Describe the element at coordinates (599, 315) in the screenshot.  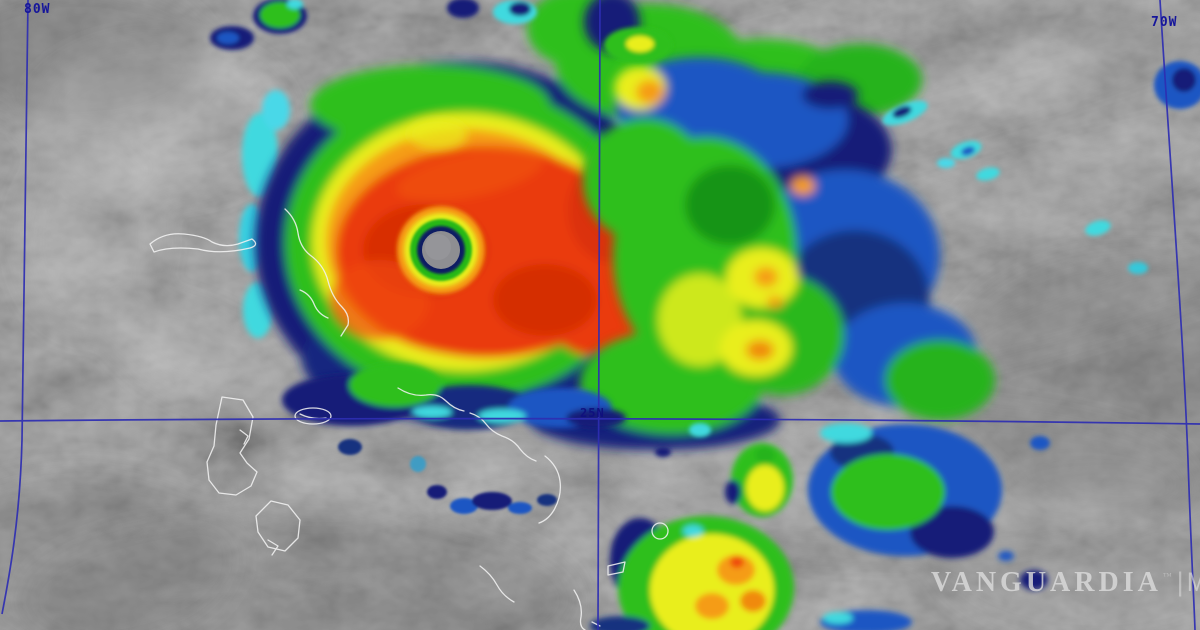
I see `meridian-75w` at that location.